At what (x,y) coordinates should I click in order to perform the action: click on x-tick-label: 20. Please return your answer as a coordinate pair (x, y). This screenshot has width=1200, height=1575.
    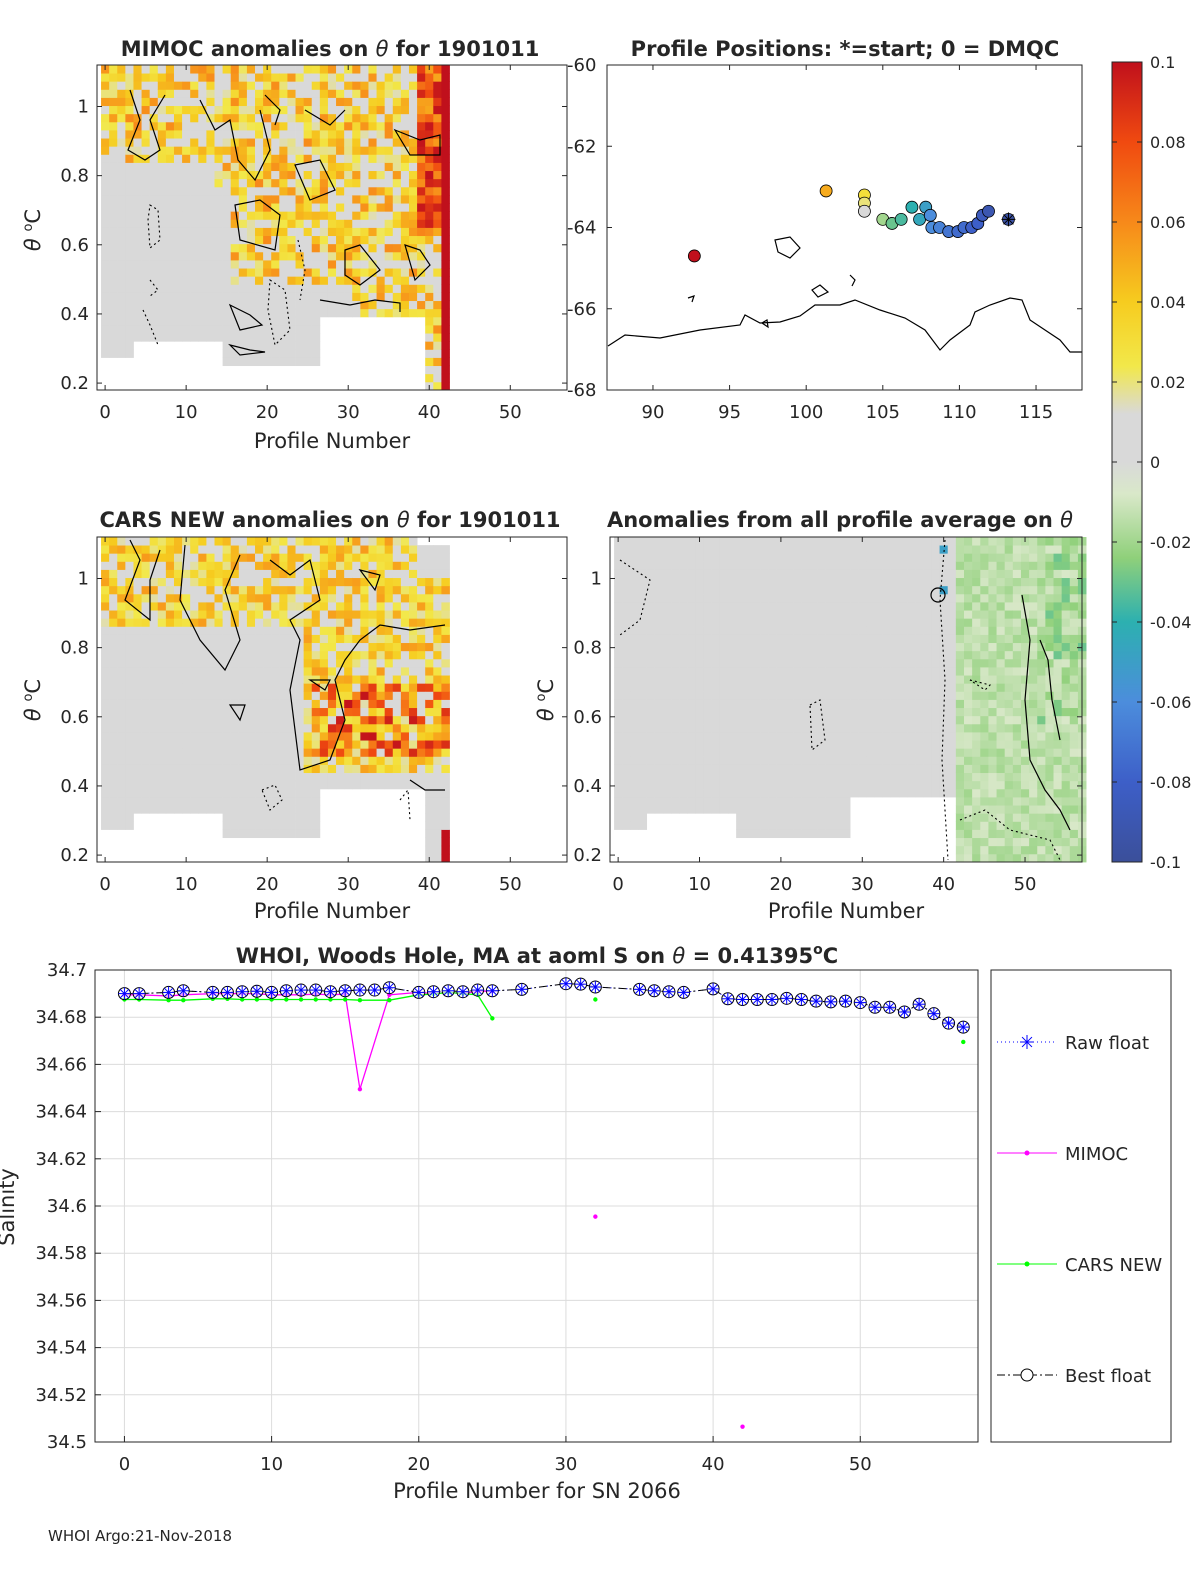
    Looking at the image, I should click on (267, 412).